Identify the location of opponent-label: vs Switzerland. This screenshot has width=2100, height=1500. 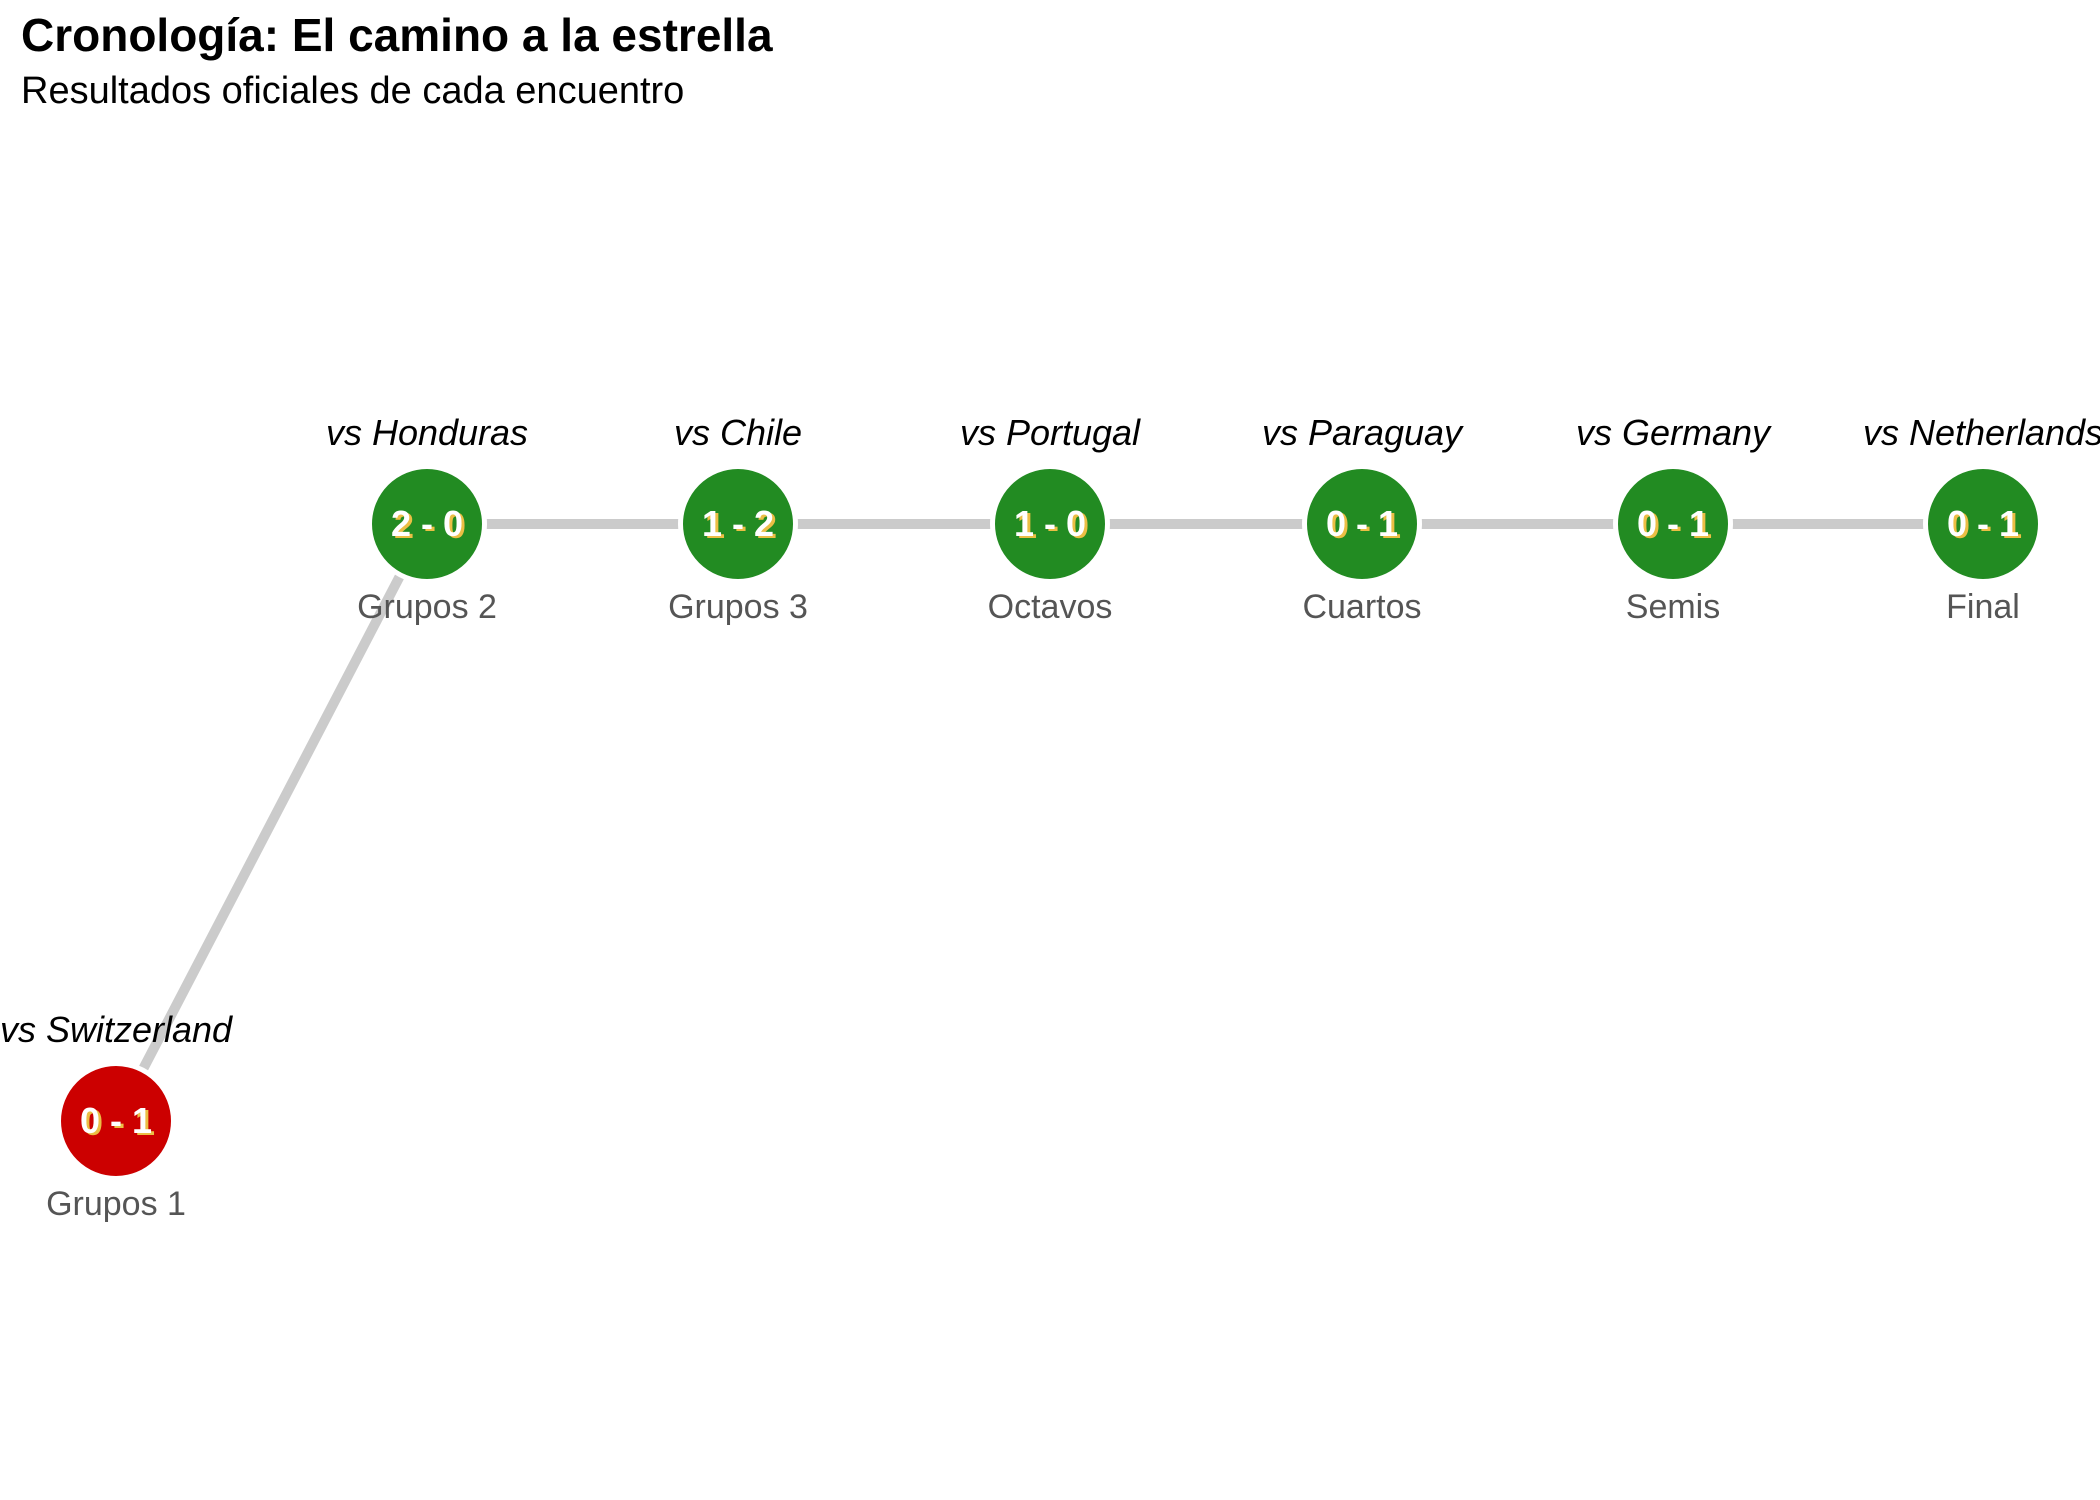
(116, 1029).